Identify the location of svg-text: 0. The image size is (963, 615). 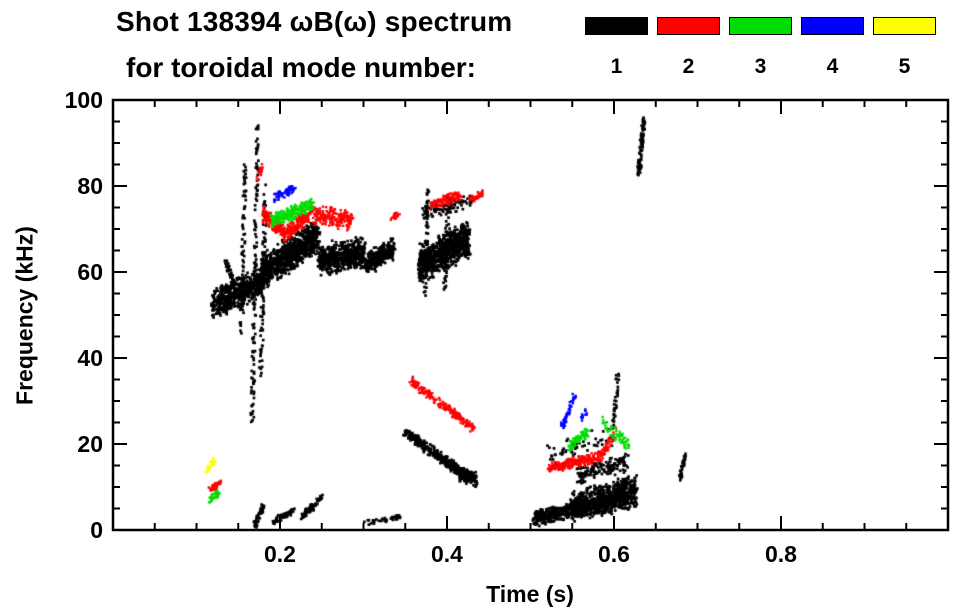
(96, 530).